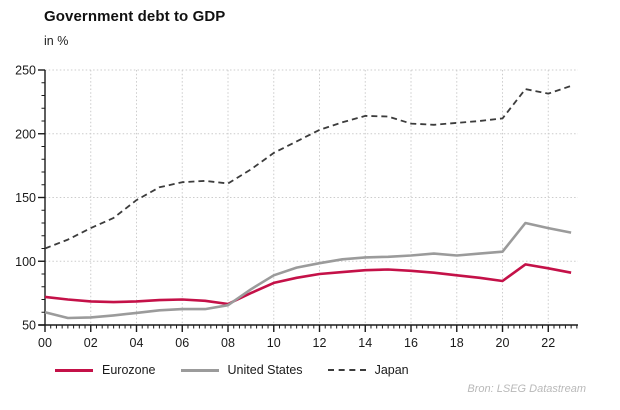 Image resolution: width=620 pixels, height=410 pixels. Describe the element at coordinates (135, 16) in the screenshot. I see `chart-title: Government debt to GDP` at that location.